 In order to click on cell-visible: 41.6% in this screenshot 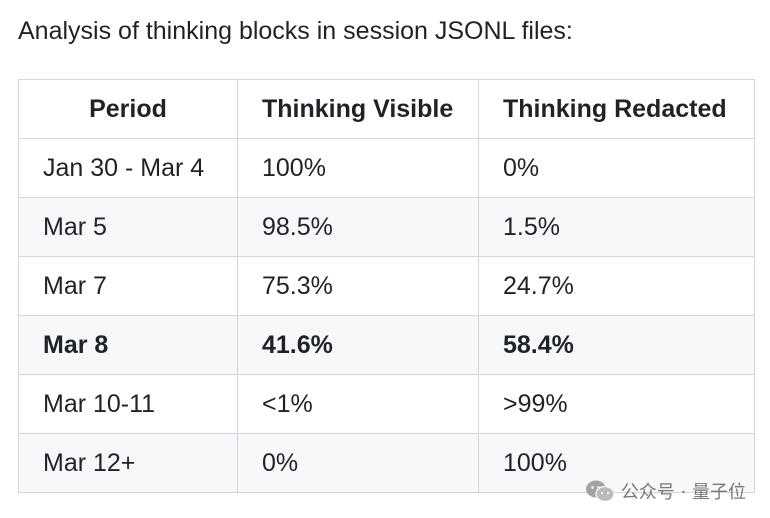, I will do `click(358, 345)`.